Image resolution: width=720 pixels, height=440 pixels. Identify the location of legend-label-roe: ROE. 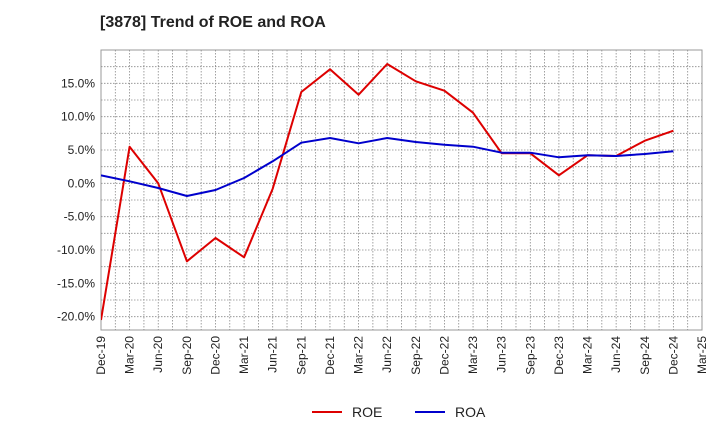
(367, 412).